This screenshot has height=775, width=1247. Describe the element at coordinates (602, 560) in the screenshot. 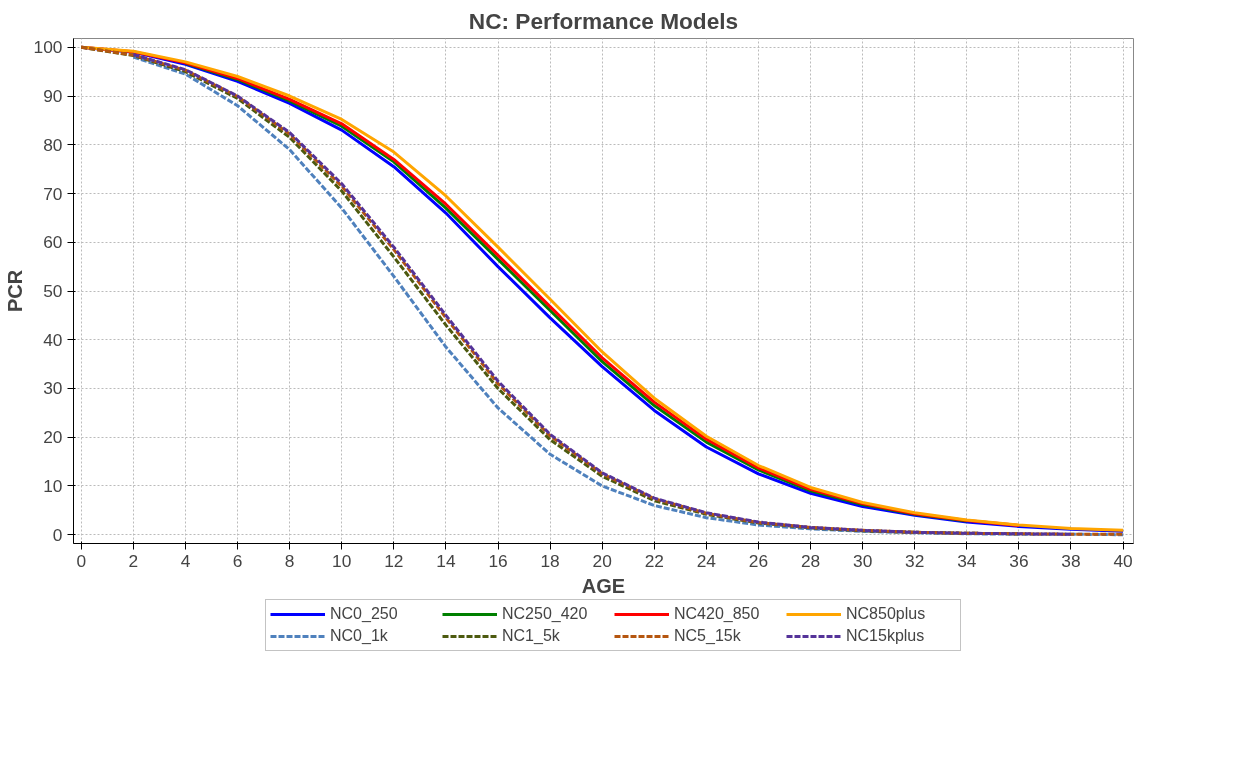

I see `x-tick-label: 20` at that location.